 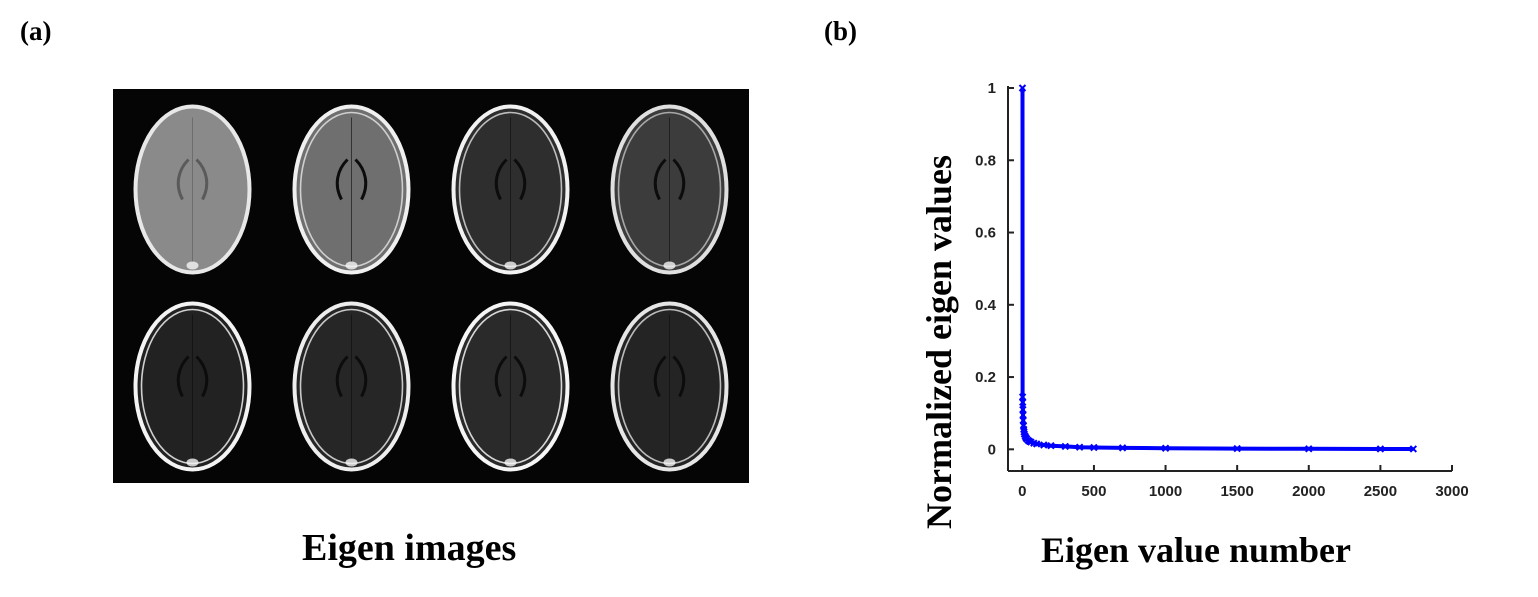 I want to click on panel-label-a: (a), so click(x=36, y=31).